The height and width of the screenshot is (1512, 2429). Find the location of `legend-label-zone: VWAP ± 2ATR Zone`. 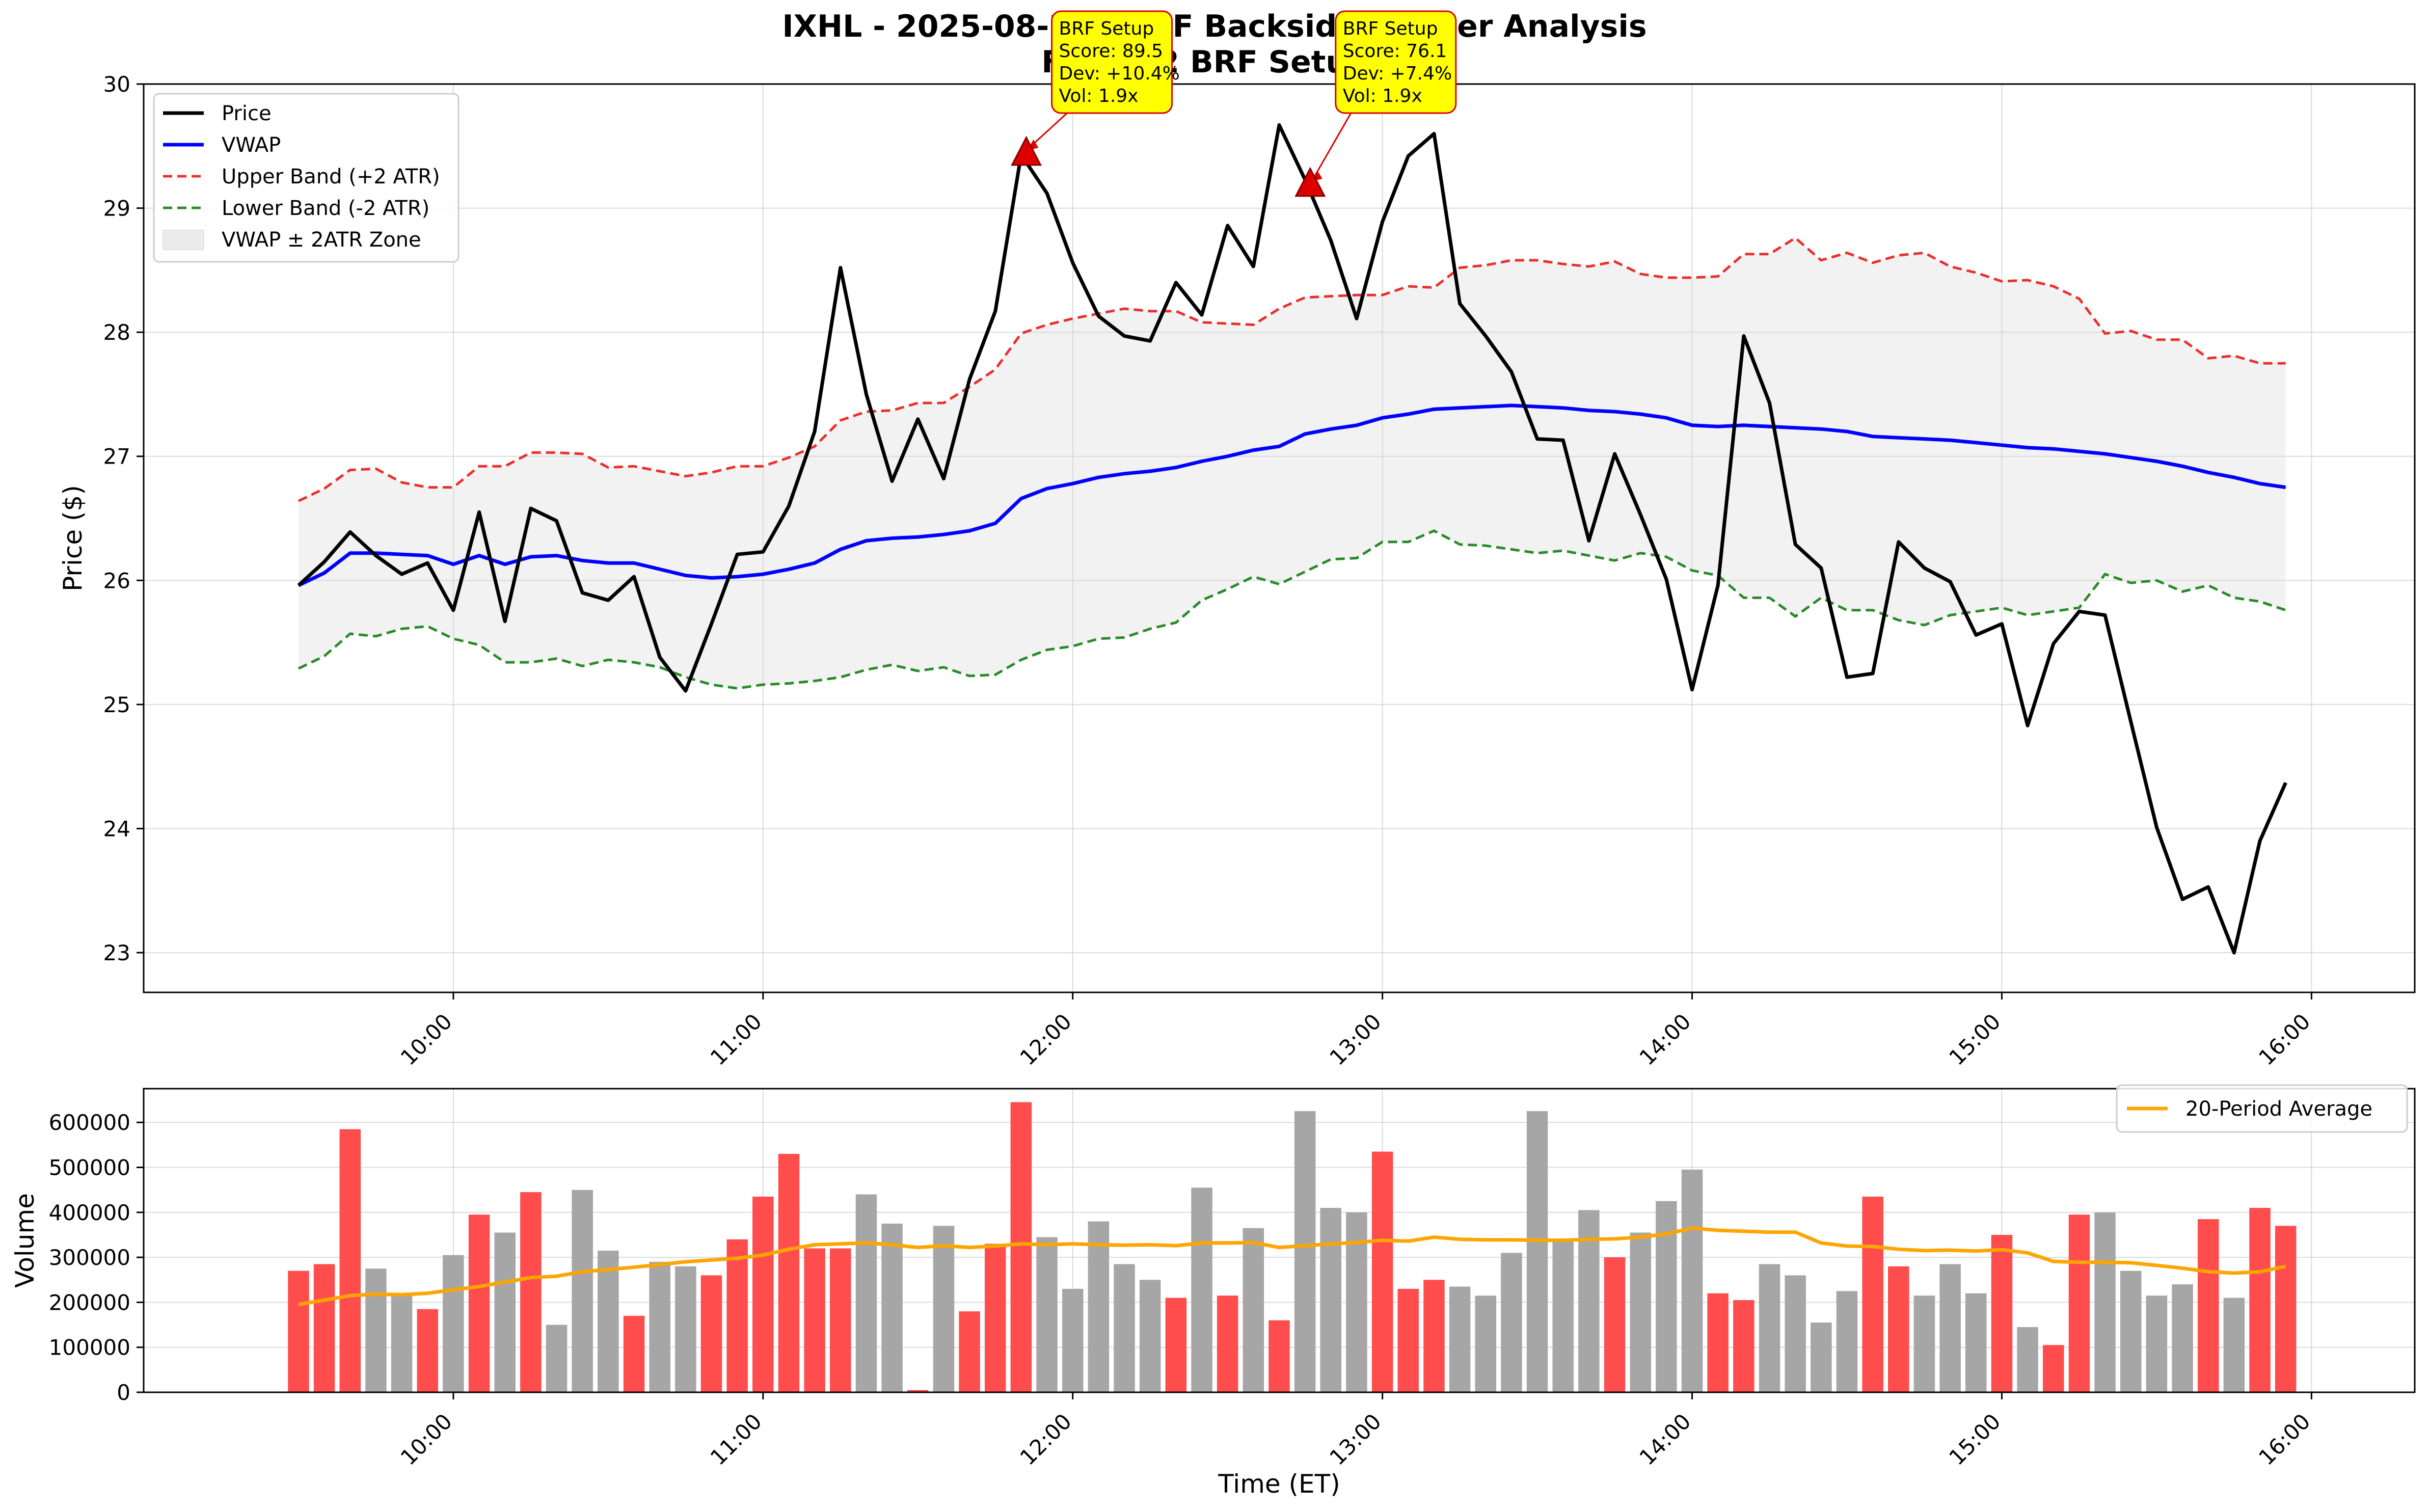

legend-label-zone: VWAP ± 2ATR Zone is located at coordinates (321, 240).